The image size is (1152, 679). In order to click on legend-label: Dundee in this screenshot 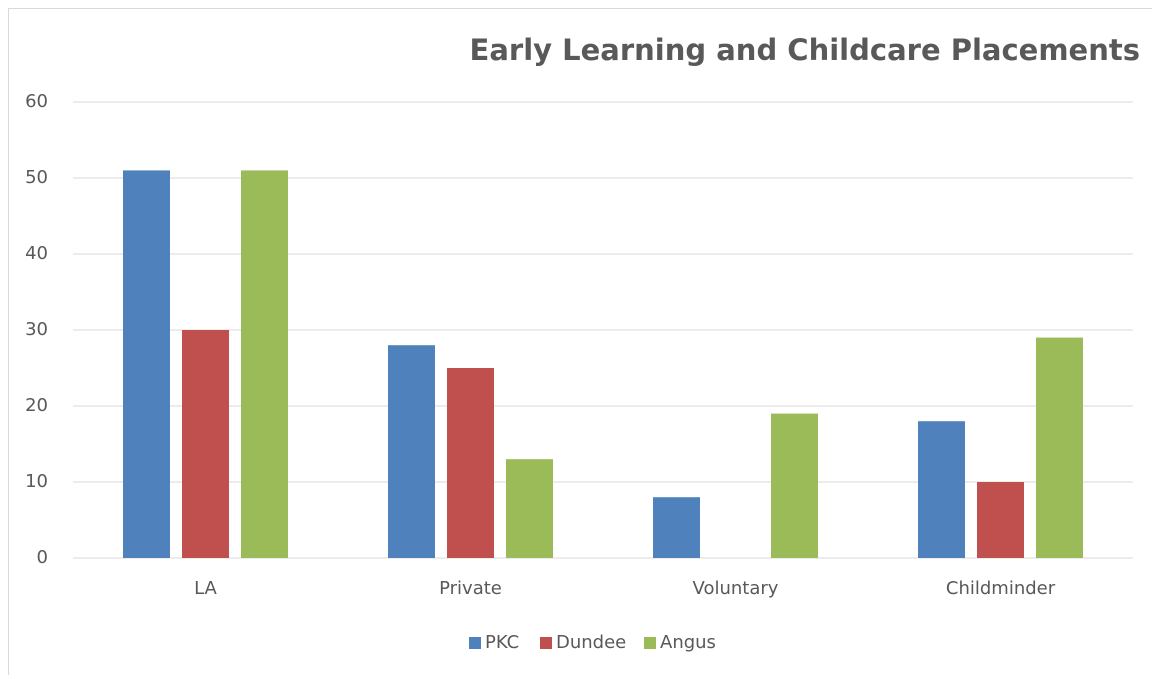, I will do `click(591, 642)`.